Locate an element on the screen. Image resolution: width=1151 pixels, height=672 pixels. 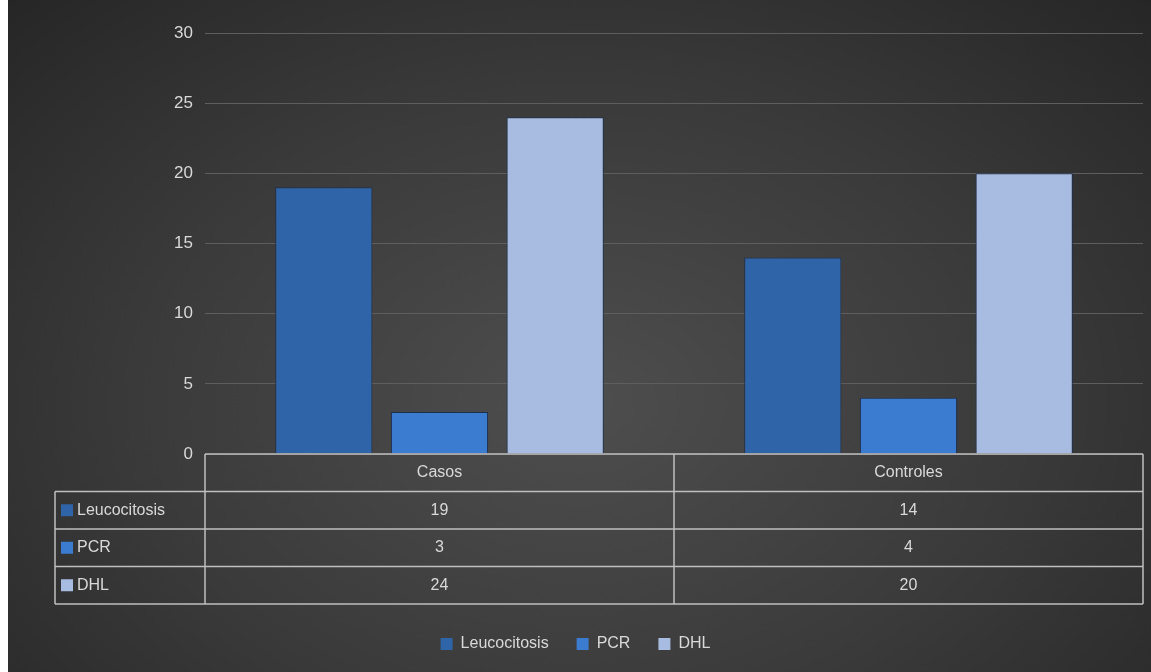
y-tick-label: 25 is located at coordinates (183, 102).